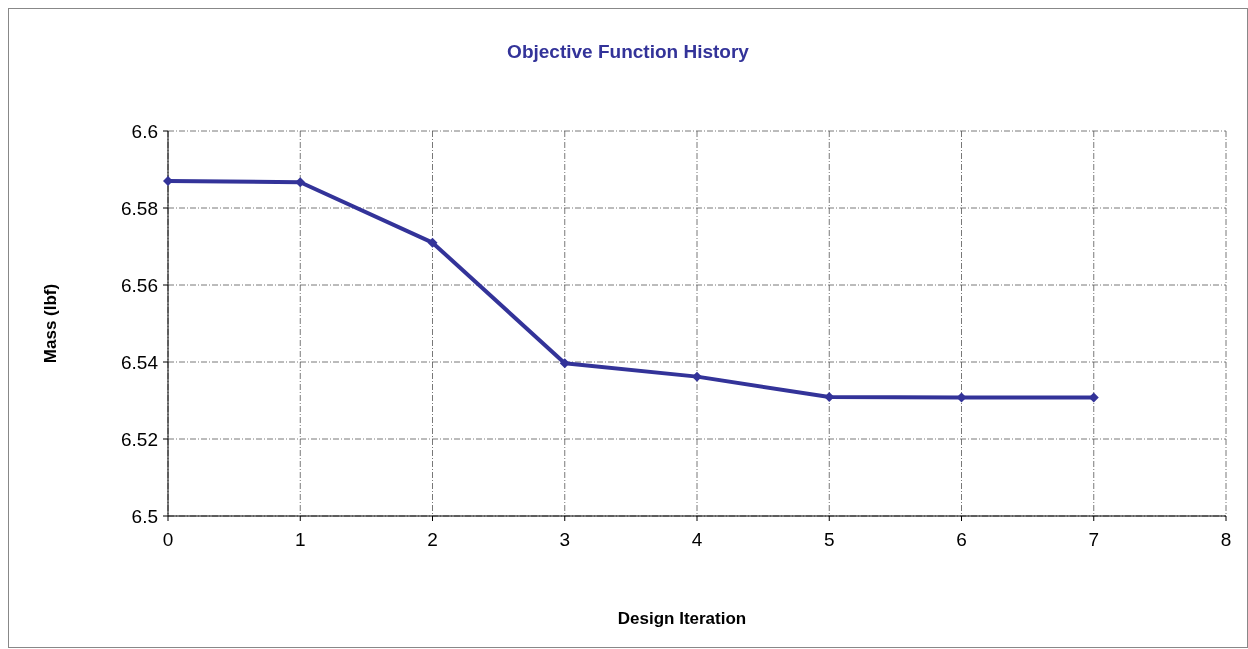  What do you see at coordinates (140, 362) in the screenshot?
I see `y-tick-label: 6.54` at bounding box center [140, 362].